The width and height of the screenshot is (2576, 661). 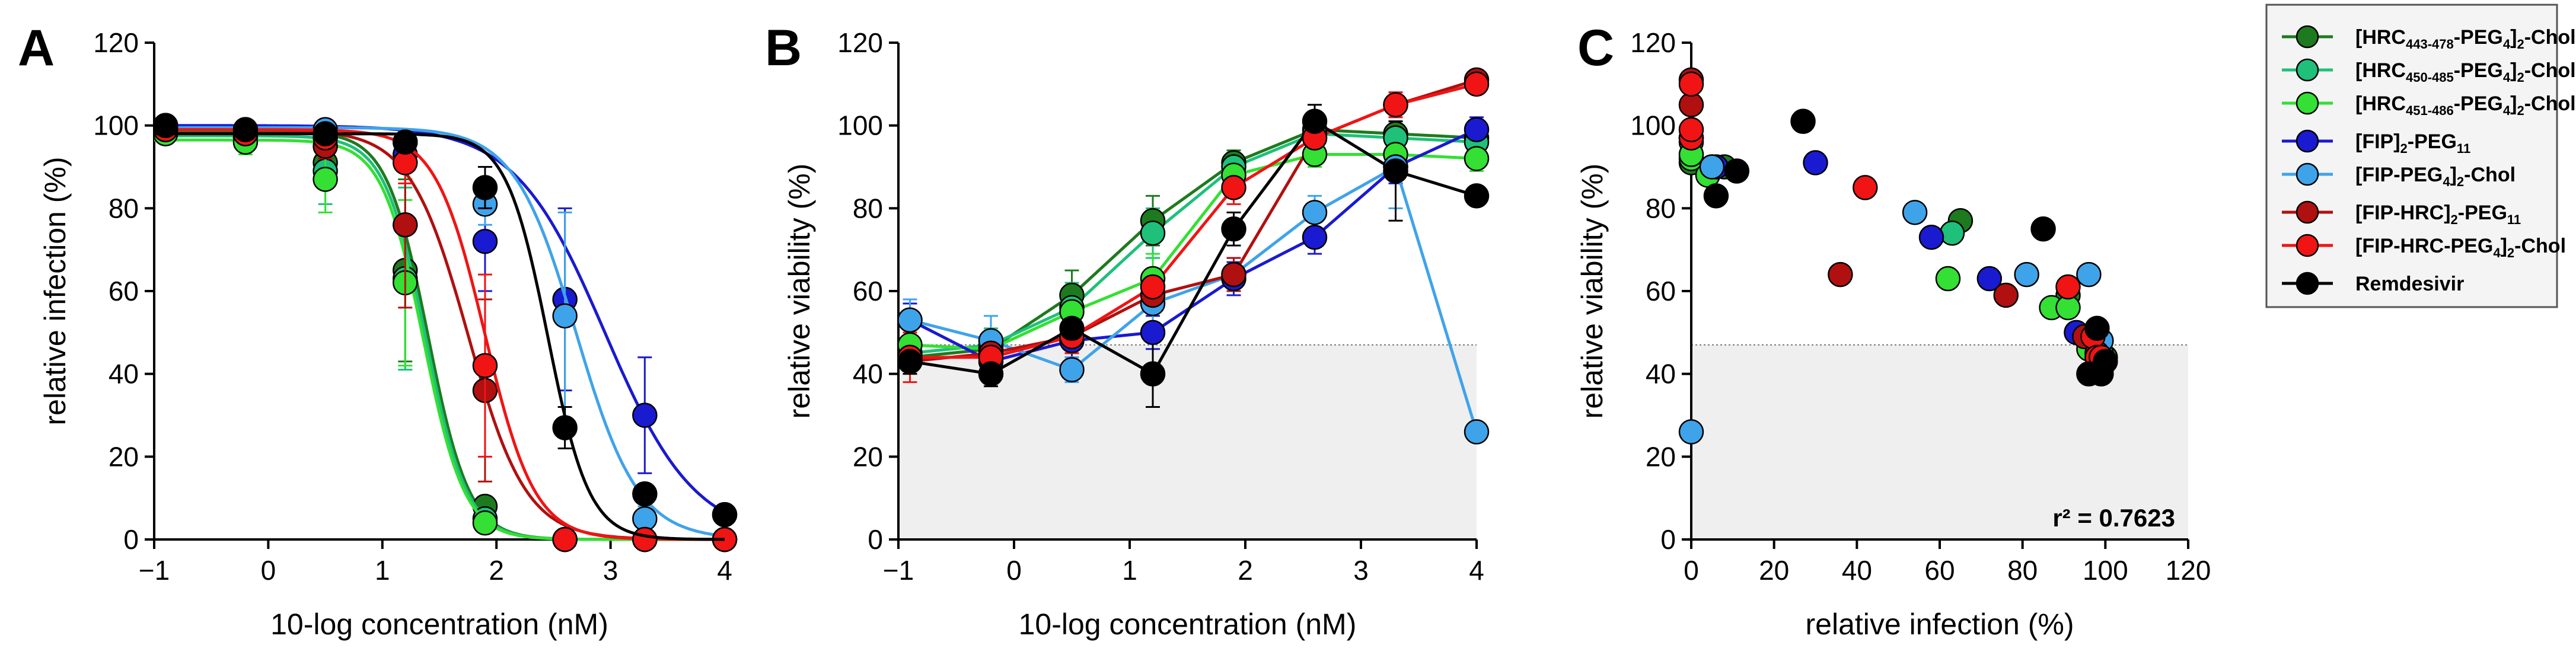 I want to click on x-tick-label: 1, so click(x=1129, y=570).